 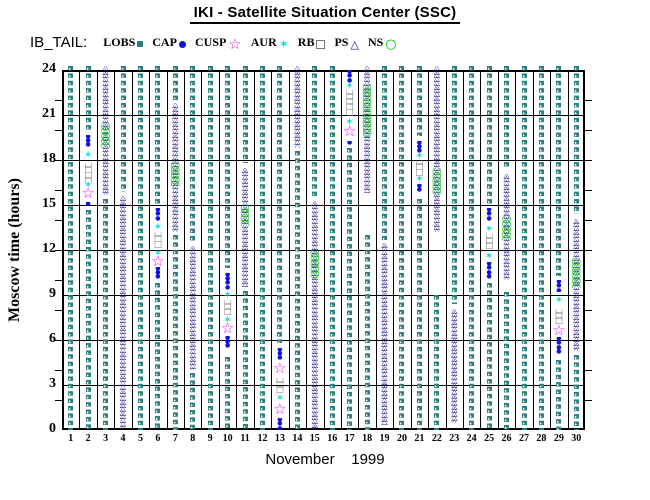 What do you see at coordinates (245, 215) in the screenshot?
I see `segment-ns: ○ ○ ○ ○` at bounding box center [245, 215].